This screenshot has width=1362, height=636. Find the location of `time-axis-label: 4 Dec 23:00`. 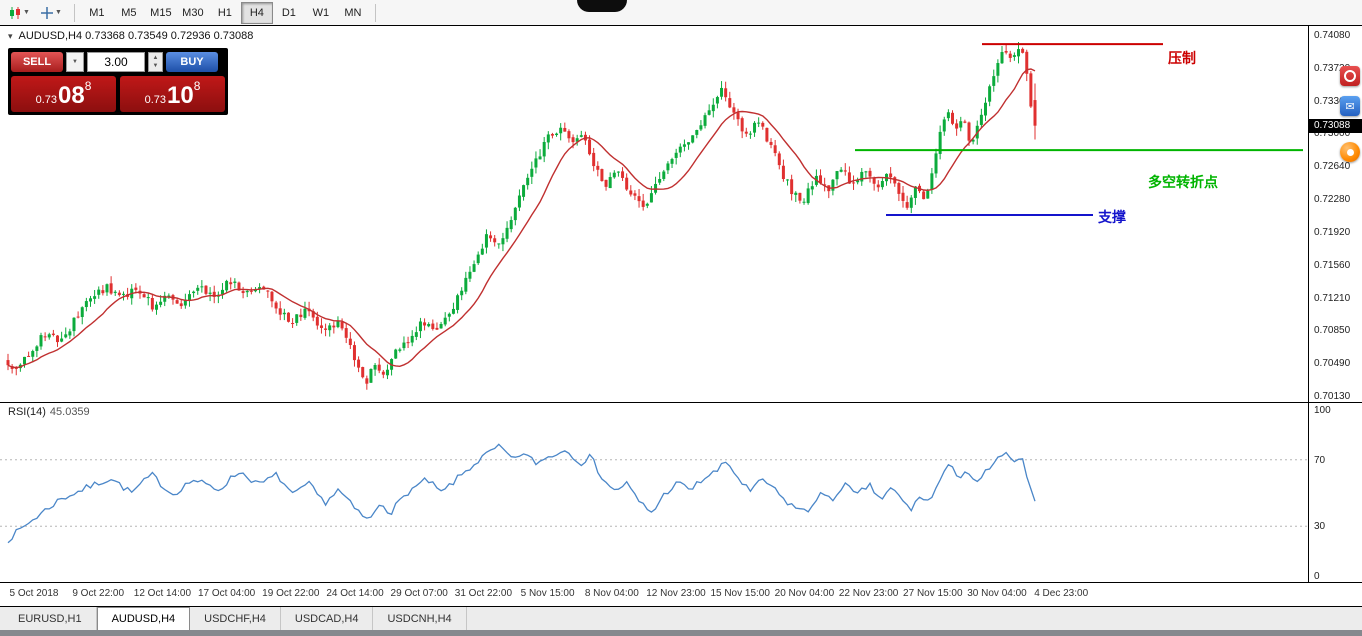

time-axis-label: 4 Dec 23:00 is located at coordinates (1061, 593).